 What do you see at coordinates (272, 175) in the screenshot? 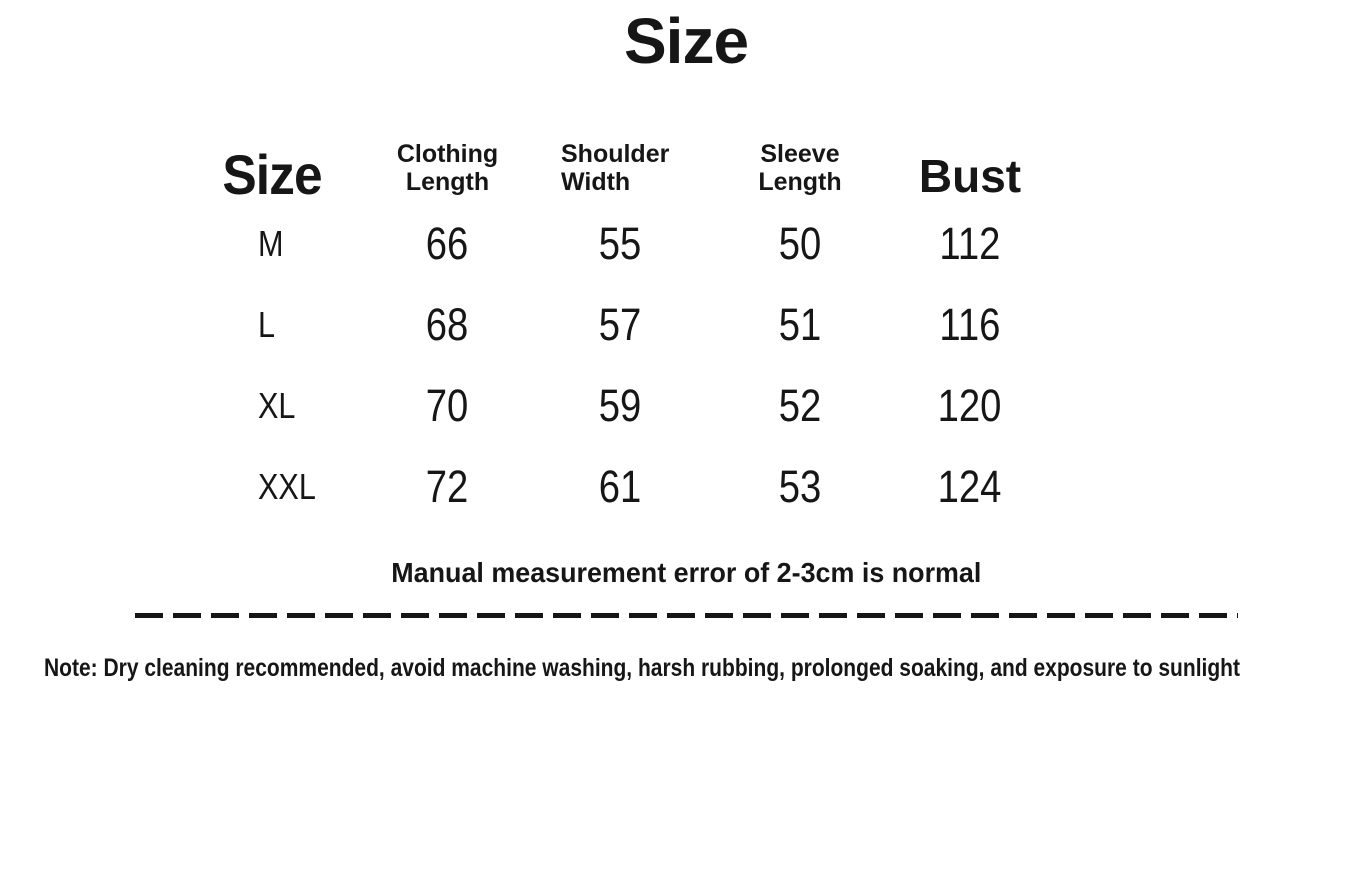
I see `column-header-label: Size` at bounding box center [272, 175].